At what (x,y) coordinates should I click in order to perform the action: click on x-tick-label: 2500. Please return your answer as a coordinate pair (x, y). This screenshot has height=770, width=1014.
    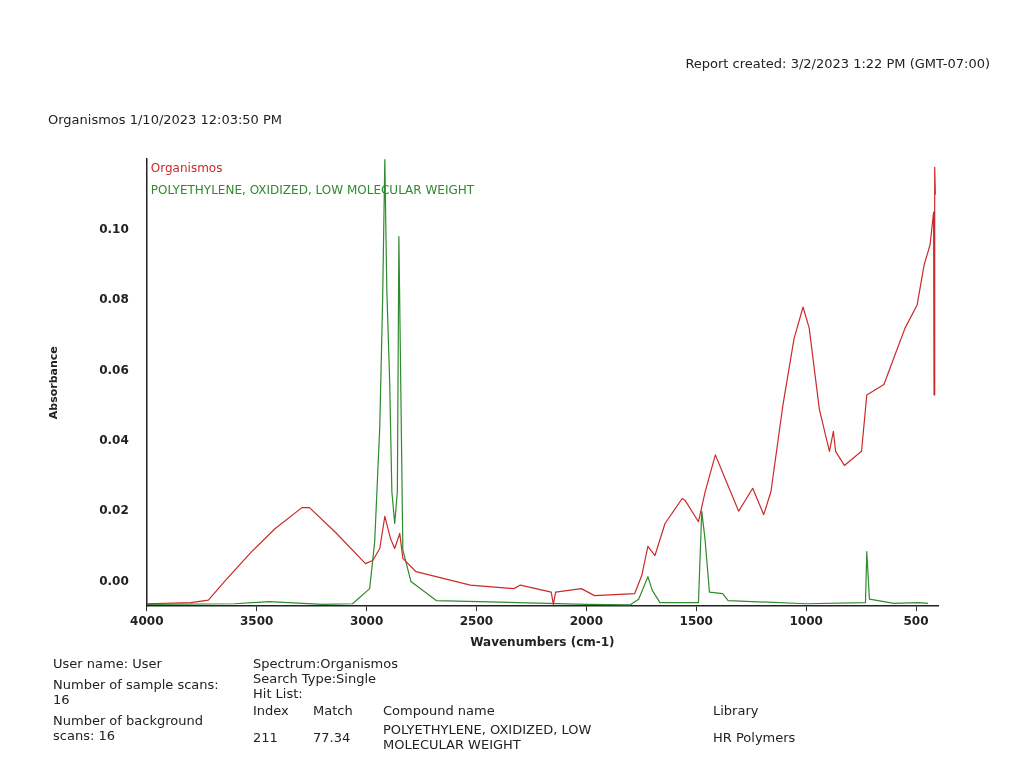
    Looking at the image, I should click on (476, 620).